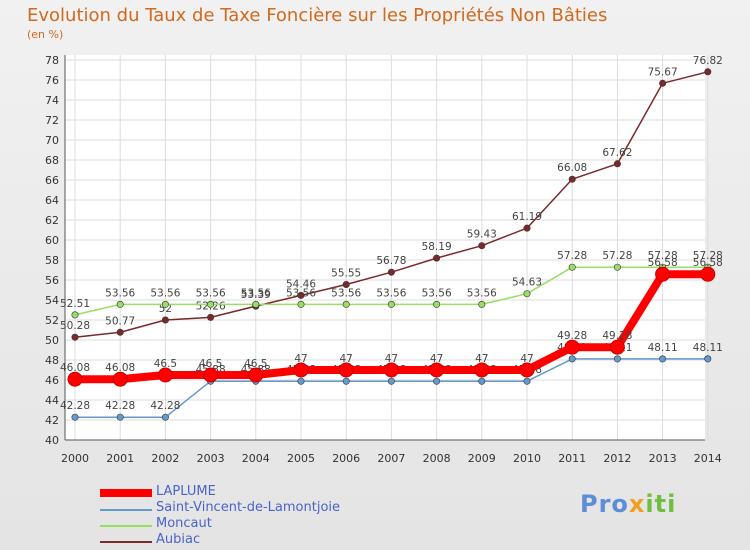  Describe the element at coordinates (52, 100) in the screenshot. I see `y-tick-label: 74` at that location.